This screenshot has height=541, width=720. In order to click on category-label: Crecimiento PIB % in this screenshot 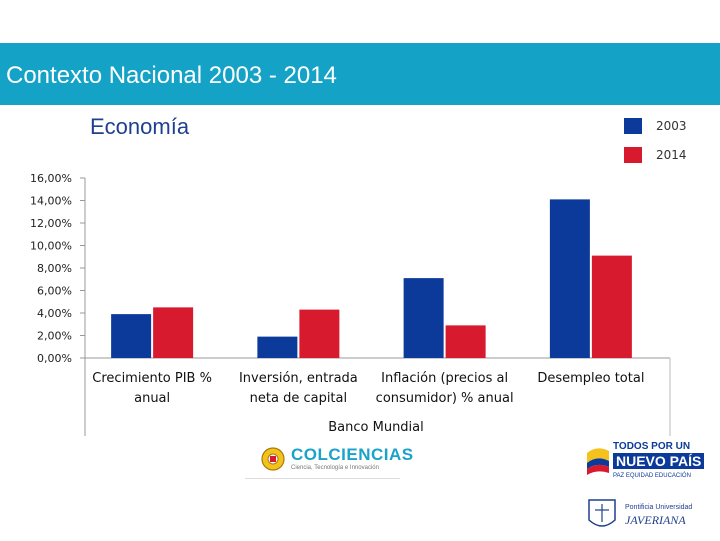, I will do `click(152, 378)`.